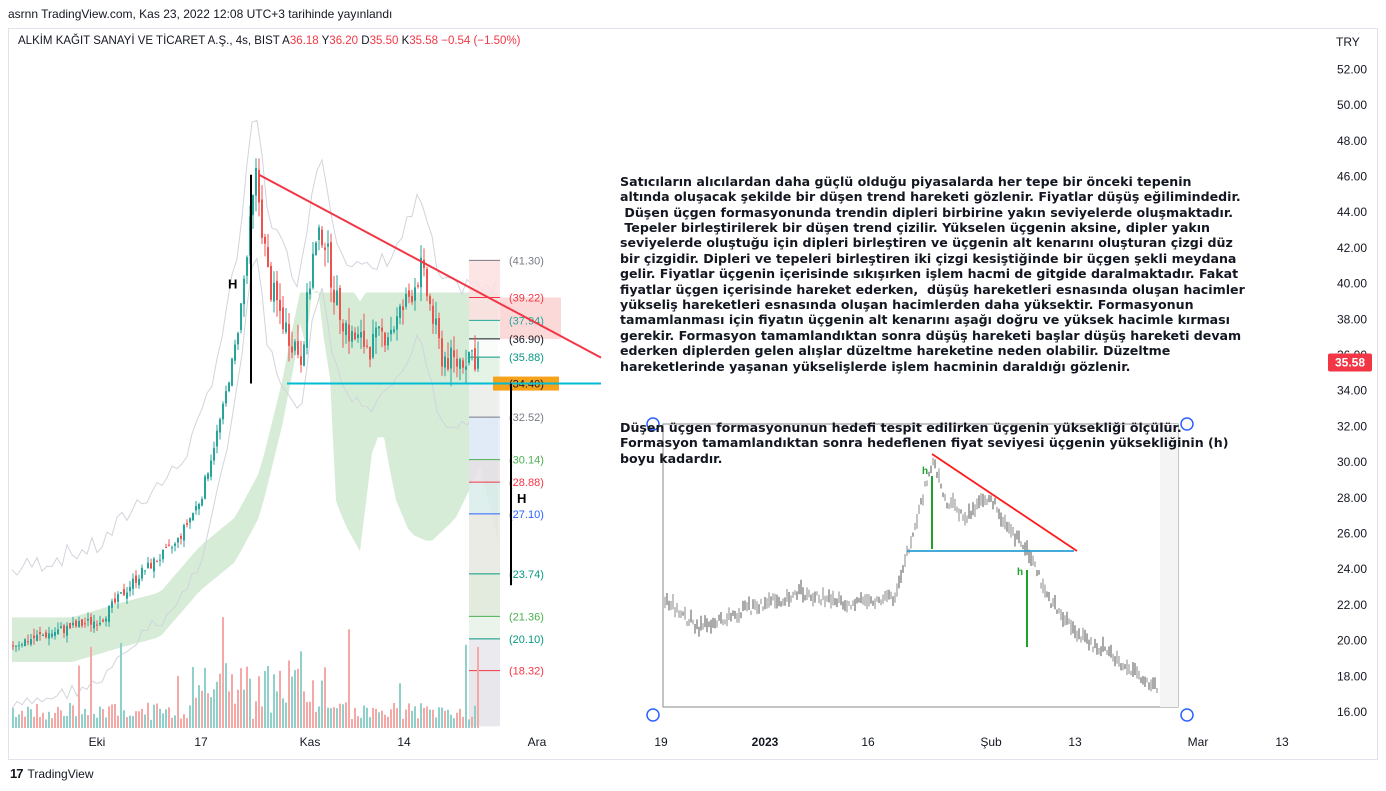 The width and height of the screenshot is (1386, 791). What do you see at coordinates (1348, 42) in the screenshot?
I see `currency-label: TRY` at bounding box center [1348, 42].